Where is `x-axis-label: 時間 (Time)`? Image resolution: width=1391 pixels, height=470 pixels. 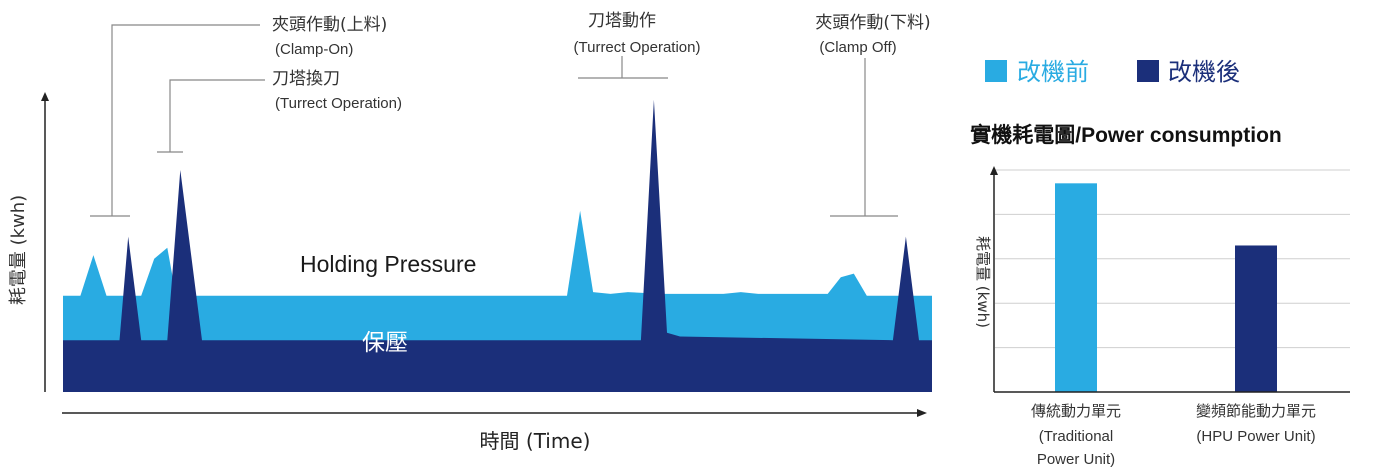 x-axis-label: 時間 (Time) is located at coordinates (535, 441).